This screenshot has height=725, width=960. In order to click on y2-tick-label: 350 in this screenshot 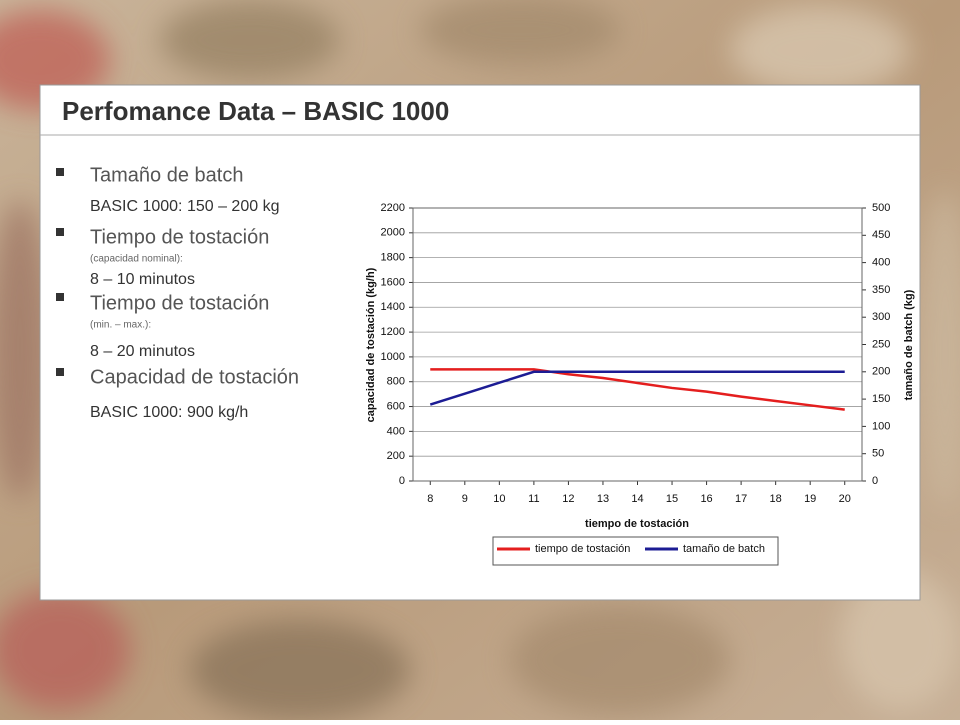, I will do `click(881, 290)`.